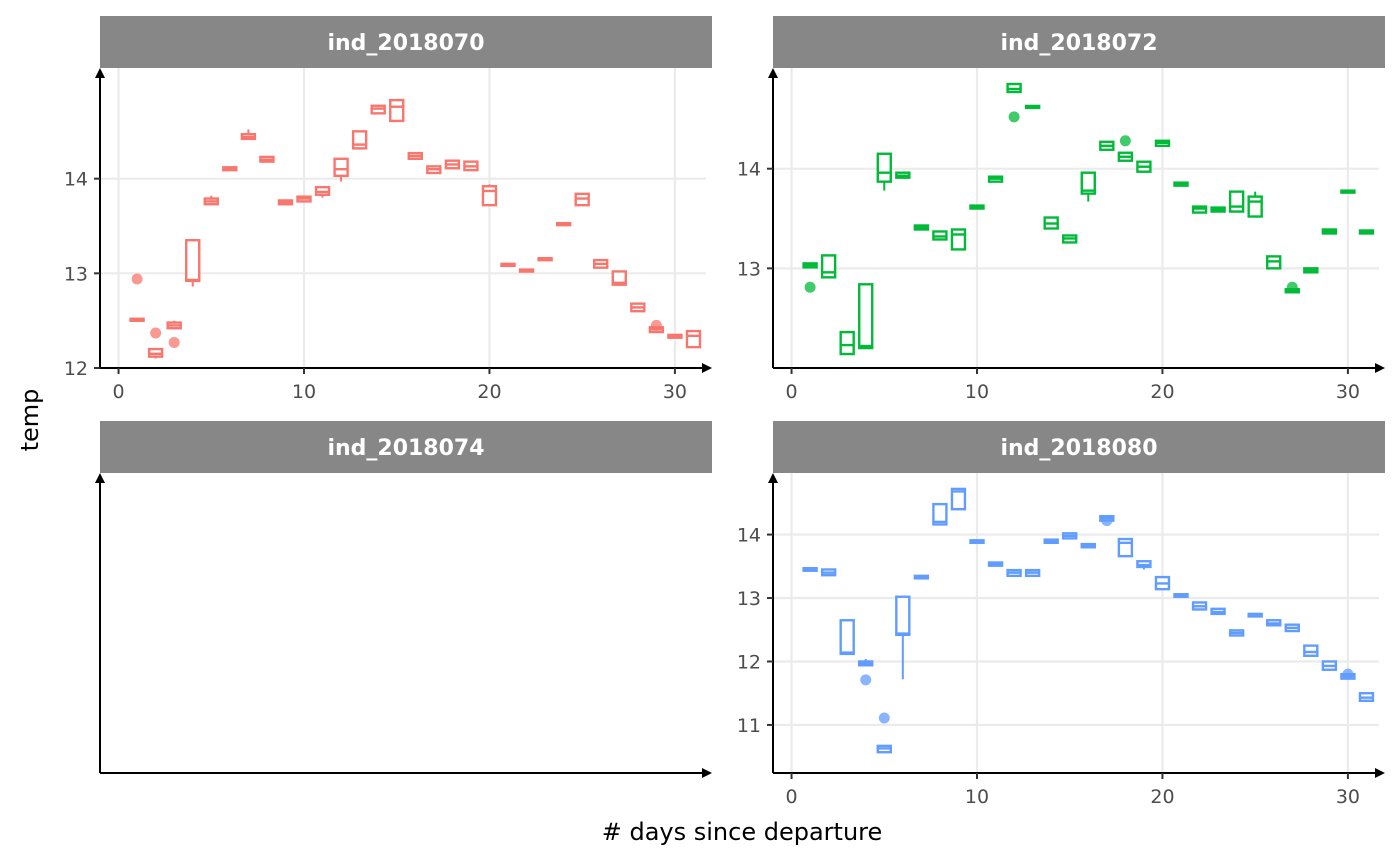 Image resolution: width=1400 pixels, height=865 pixels. I want to click on x-tick-label: 20, so click(1162, 797).